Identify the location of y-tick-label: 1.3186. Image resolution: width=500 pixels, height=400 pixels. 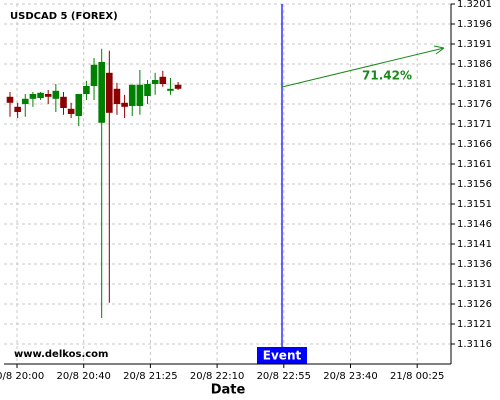
(474, 64).